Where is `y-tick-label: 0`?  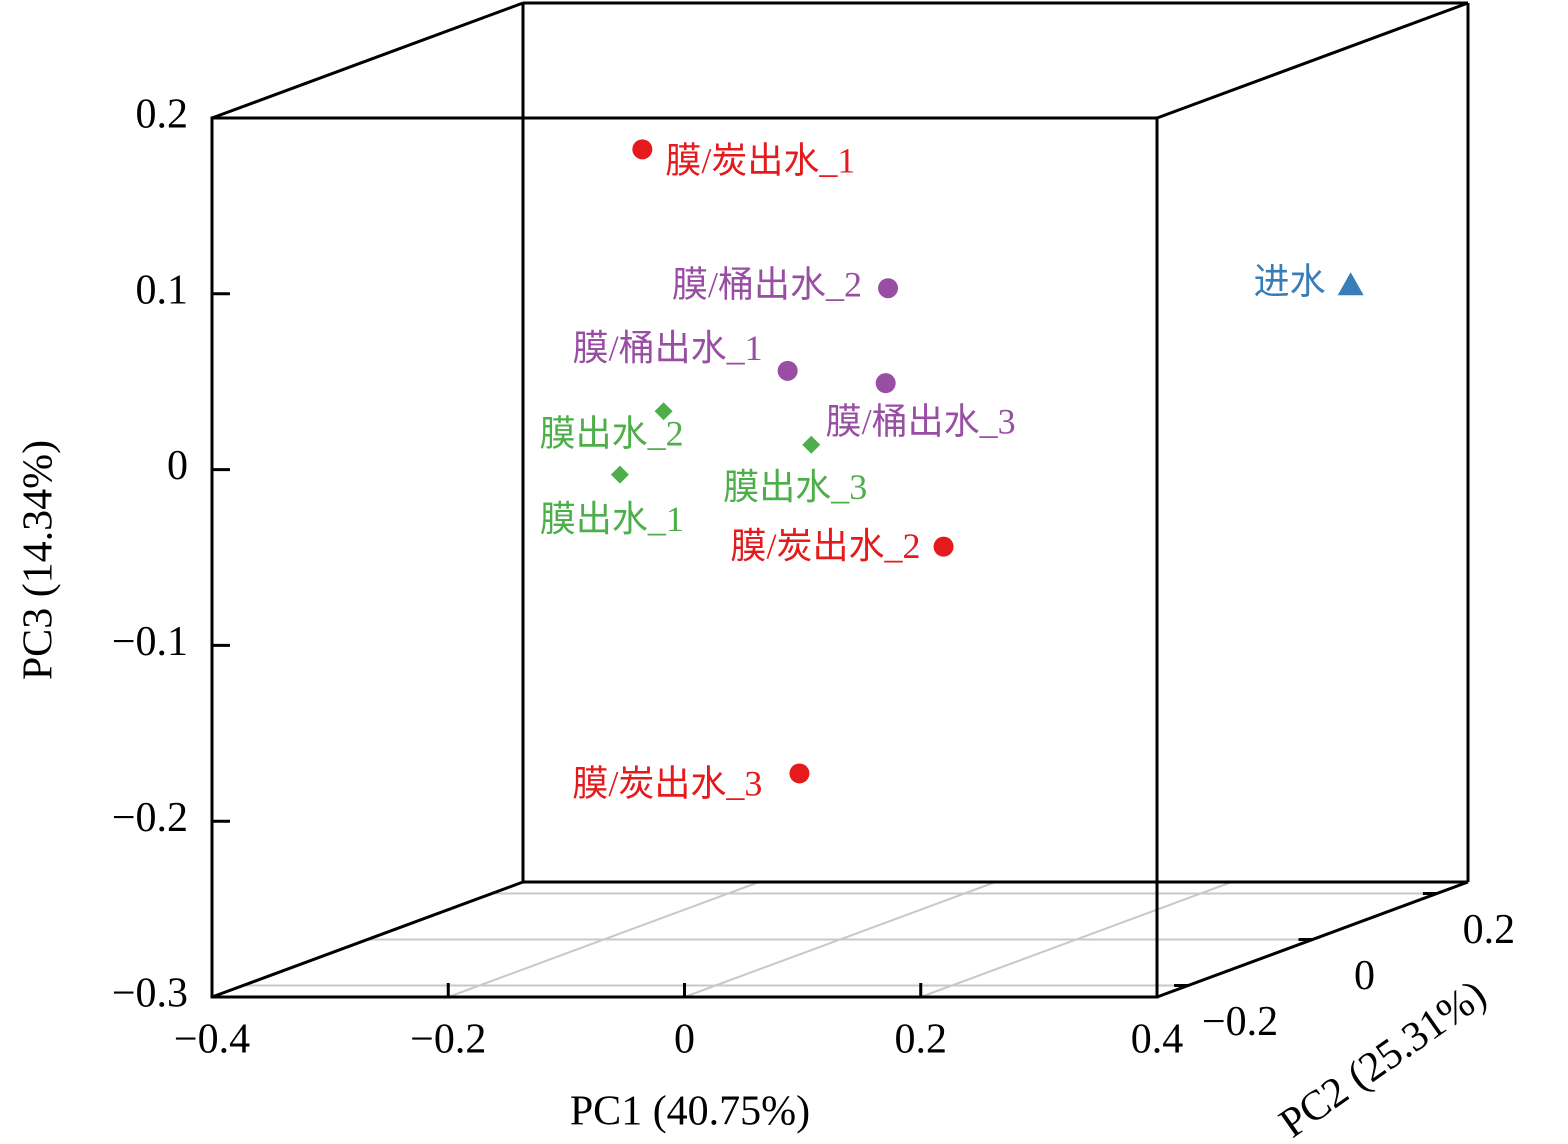
y-tick-label: 0 is located at coordinates (177, 466).